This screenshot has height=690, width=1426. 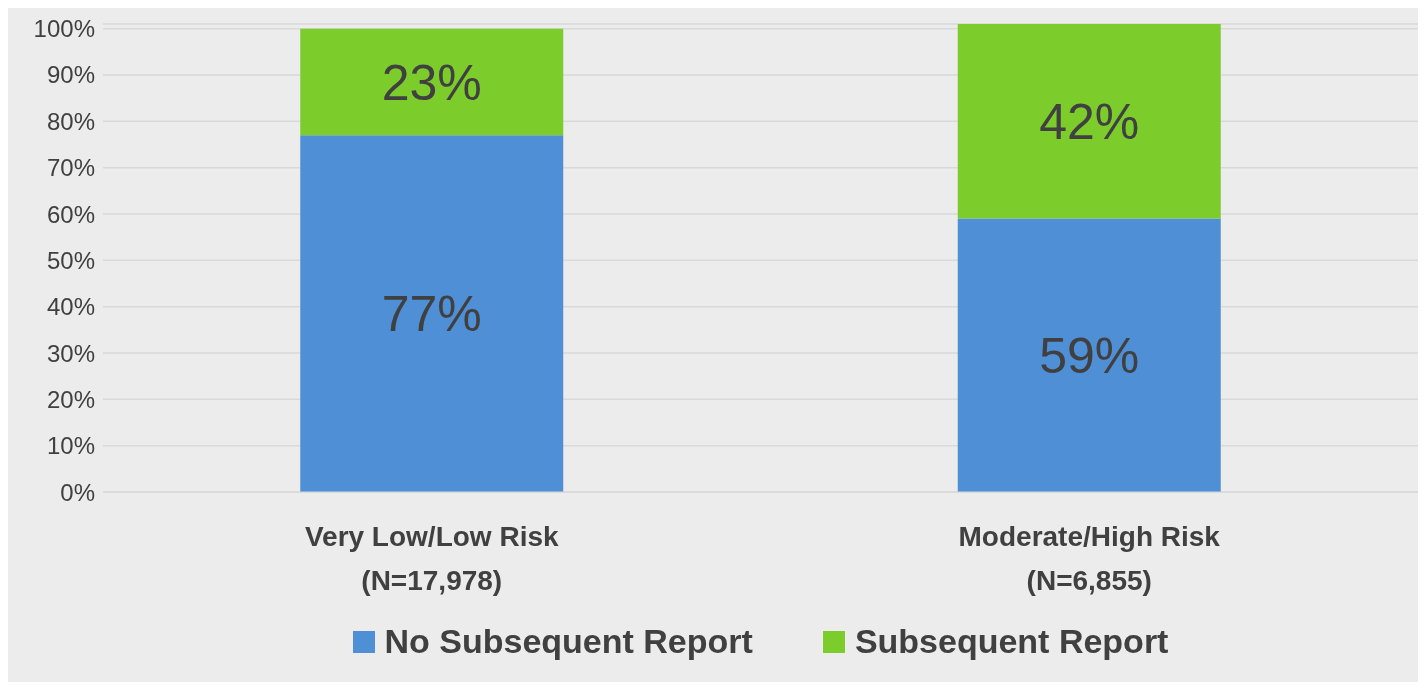 I want to click on y-tick-label: 30%, so click(x=70, y=353).